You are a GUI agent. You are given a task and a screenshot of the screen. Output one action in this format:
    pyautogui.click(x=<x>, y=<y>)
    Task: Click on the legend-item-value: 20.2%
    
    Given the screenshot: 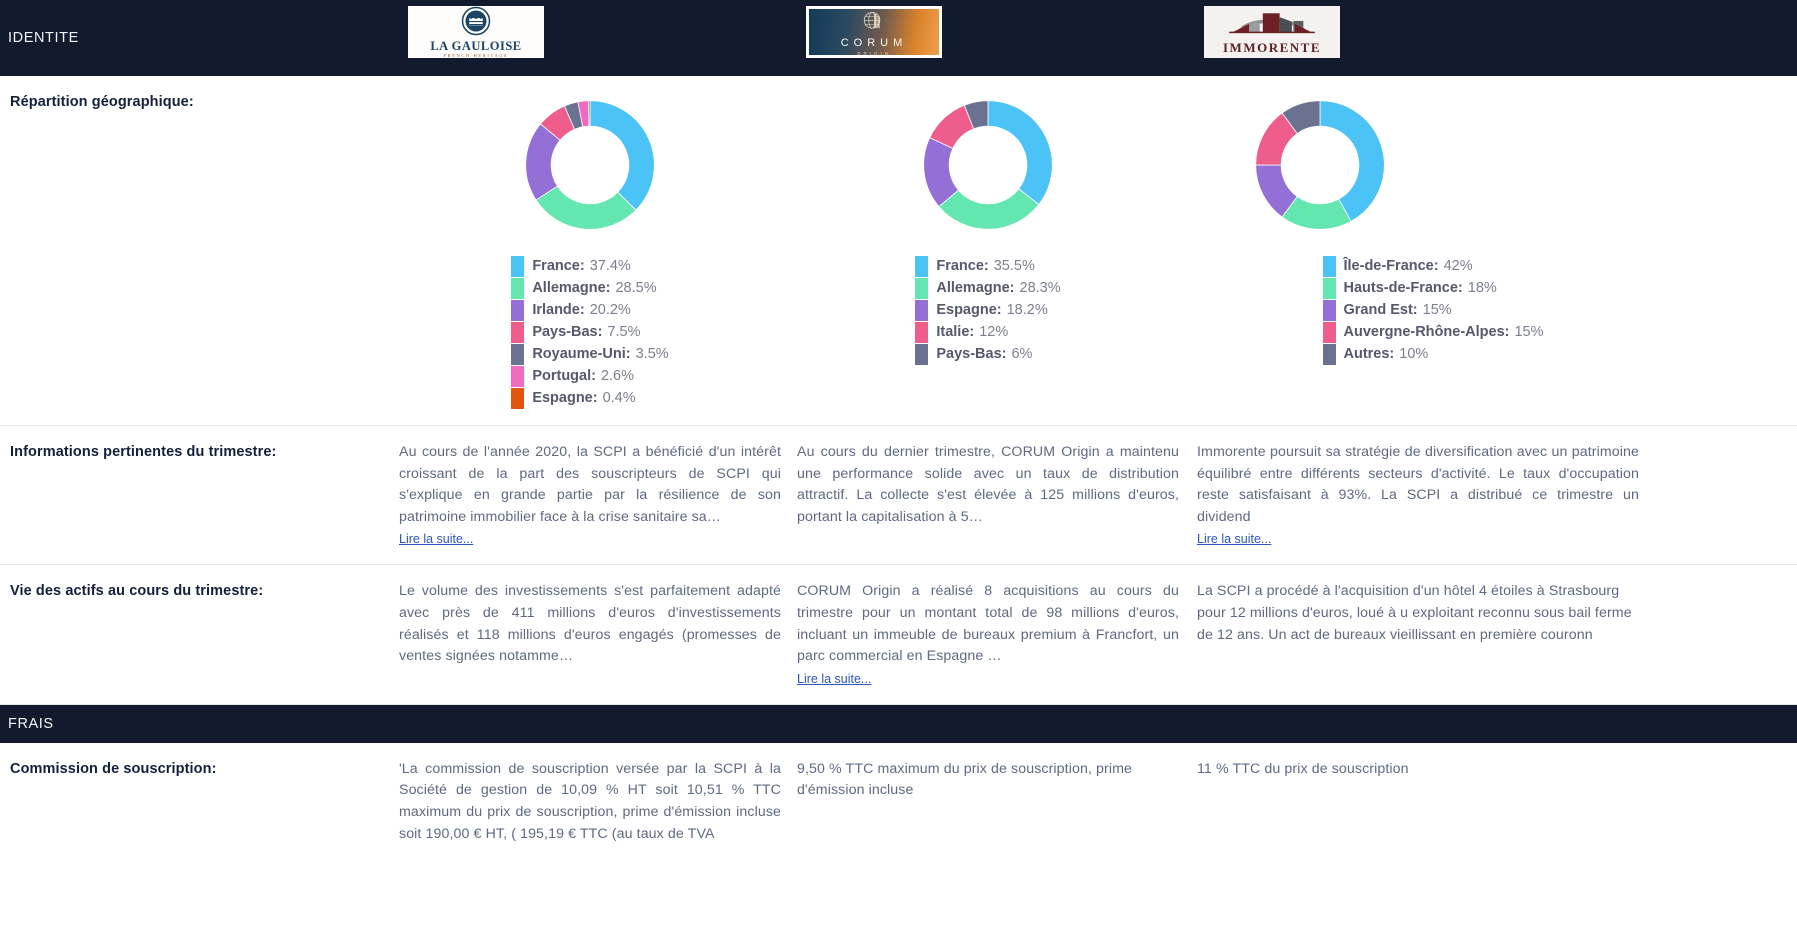 What is the action you would take?
    pyautogui.click(x=610, y=310)
    